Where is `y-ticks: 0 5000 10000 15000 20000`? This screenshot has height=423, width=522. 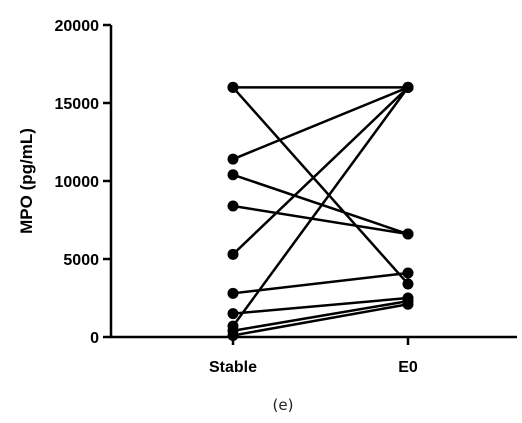
y-ticks: 0 5000 10000 15000 20000 is located at coordinates (83, 182).